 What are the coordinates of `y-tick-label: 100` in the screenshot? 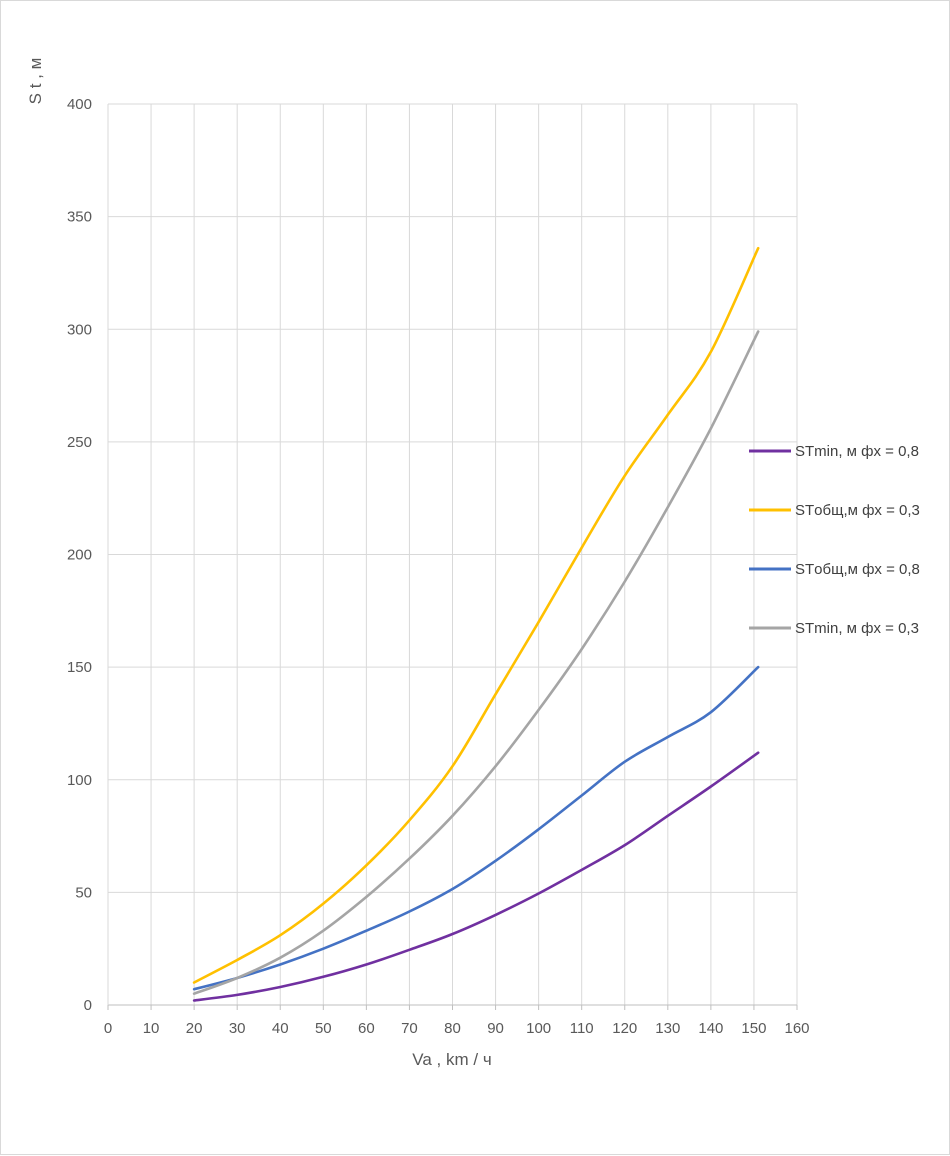 It's located at (79, 780).